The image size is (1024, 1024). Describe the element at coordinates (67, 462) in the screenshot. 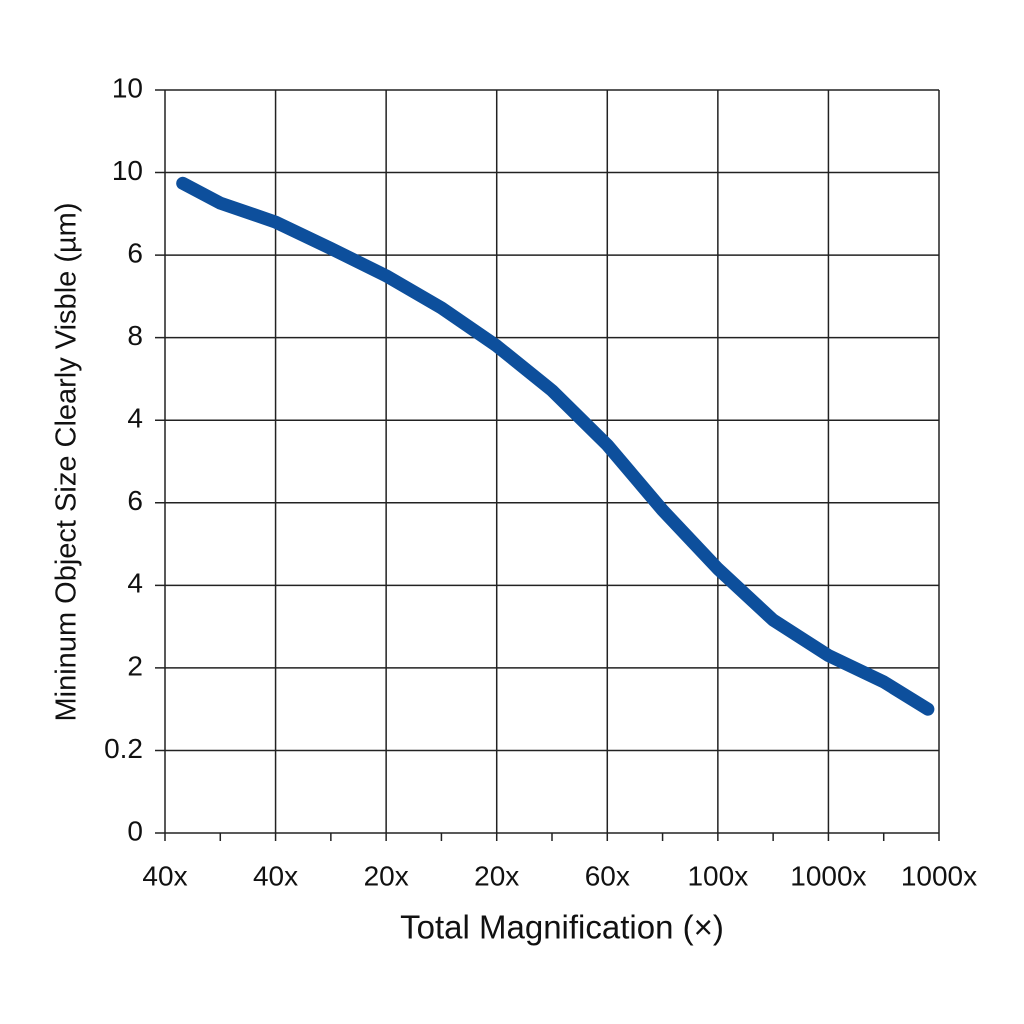

I see `y-axis-label: Mininum Object Size Clearly Visble (µm)` at that location.